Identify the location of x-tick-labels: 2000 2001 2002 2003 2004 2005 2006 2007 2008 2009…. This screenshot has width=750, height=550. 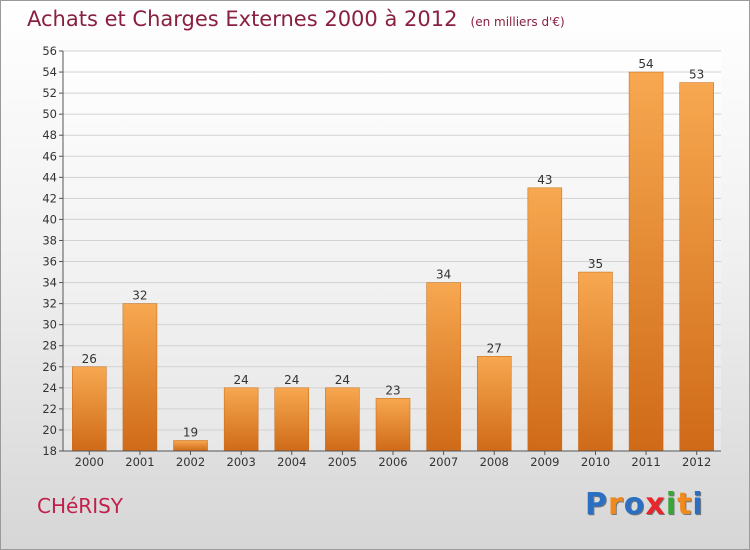
(393, 462).